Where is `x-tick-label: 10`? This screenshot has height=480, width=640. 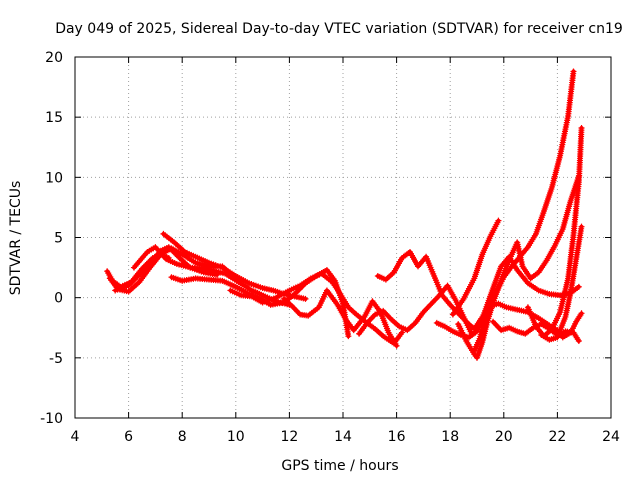 x-tick-label: 10 is located at coordinates (236, 437).